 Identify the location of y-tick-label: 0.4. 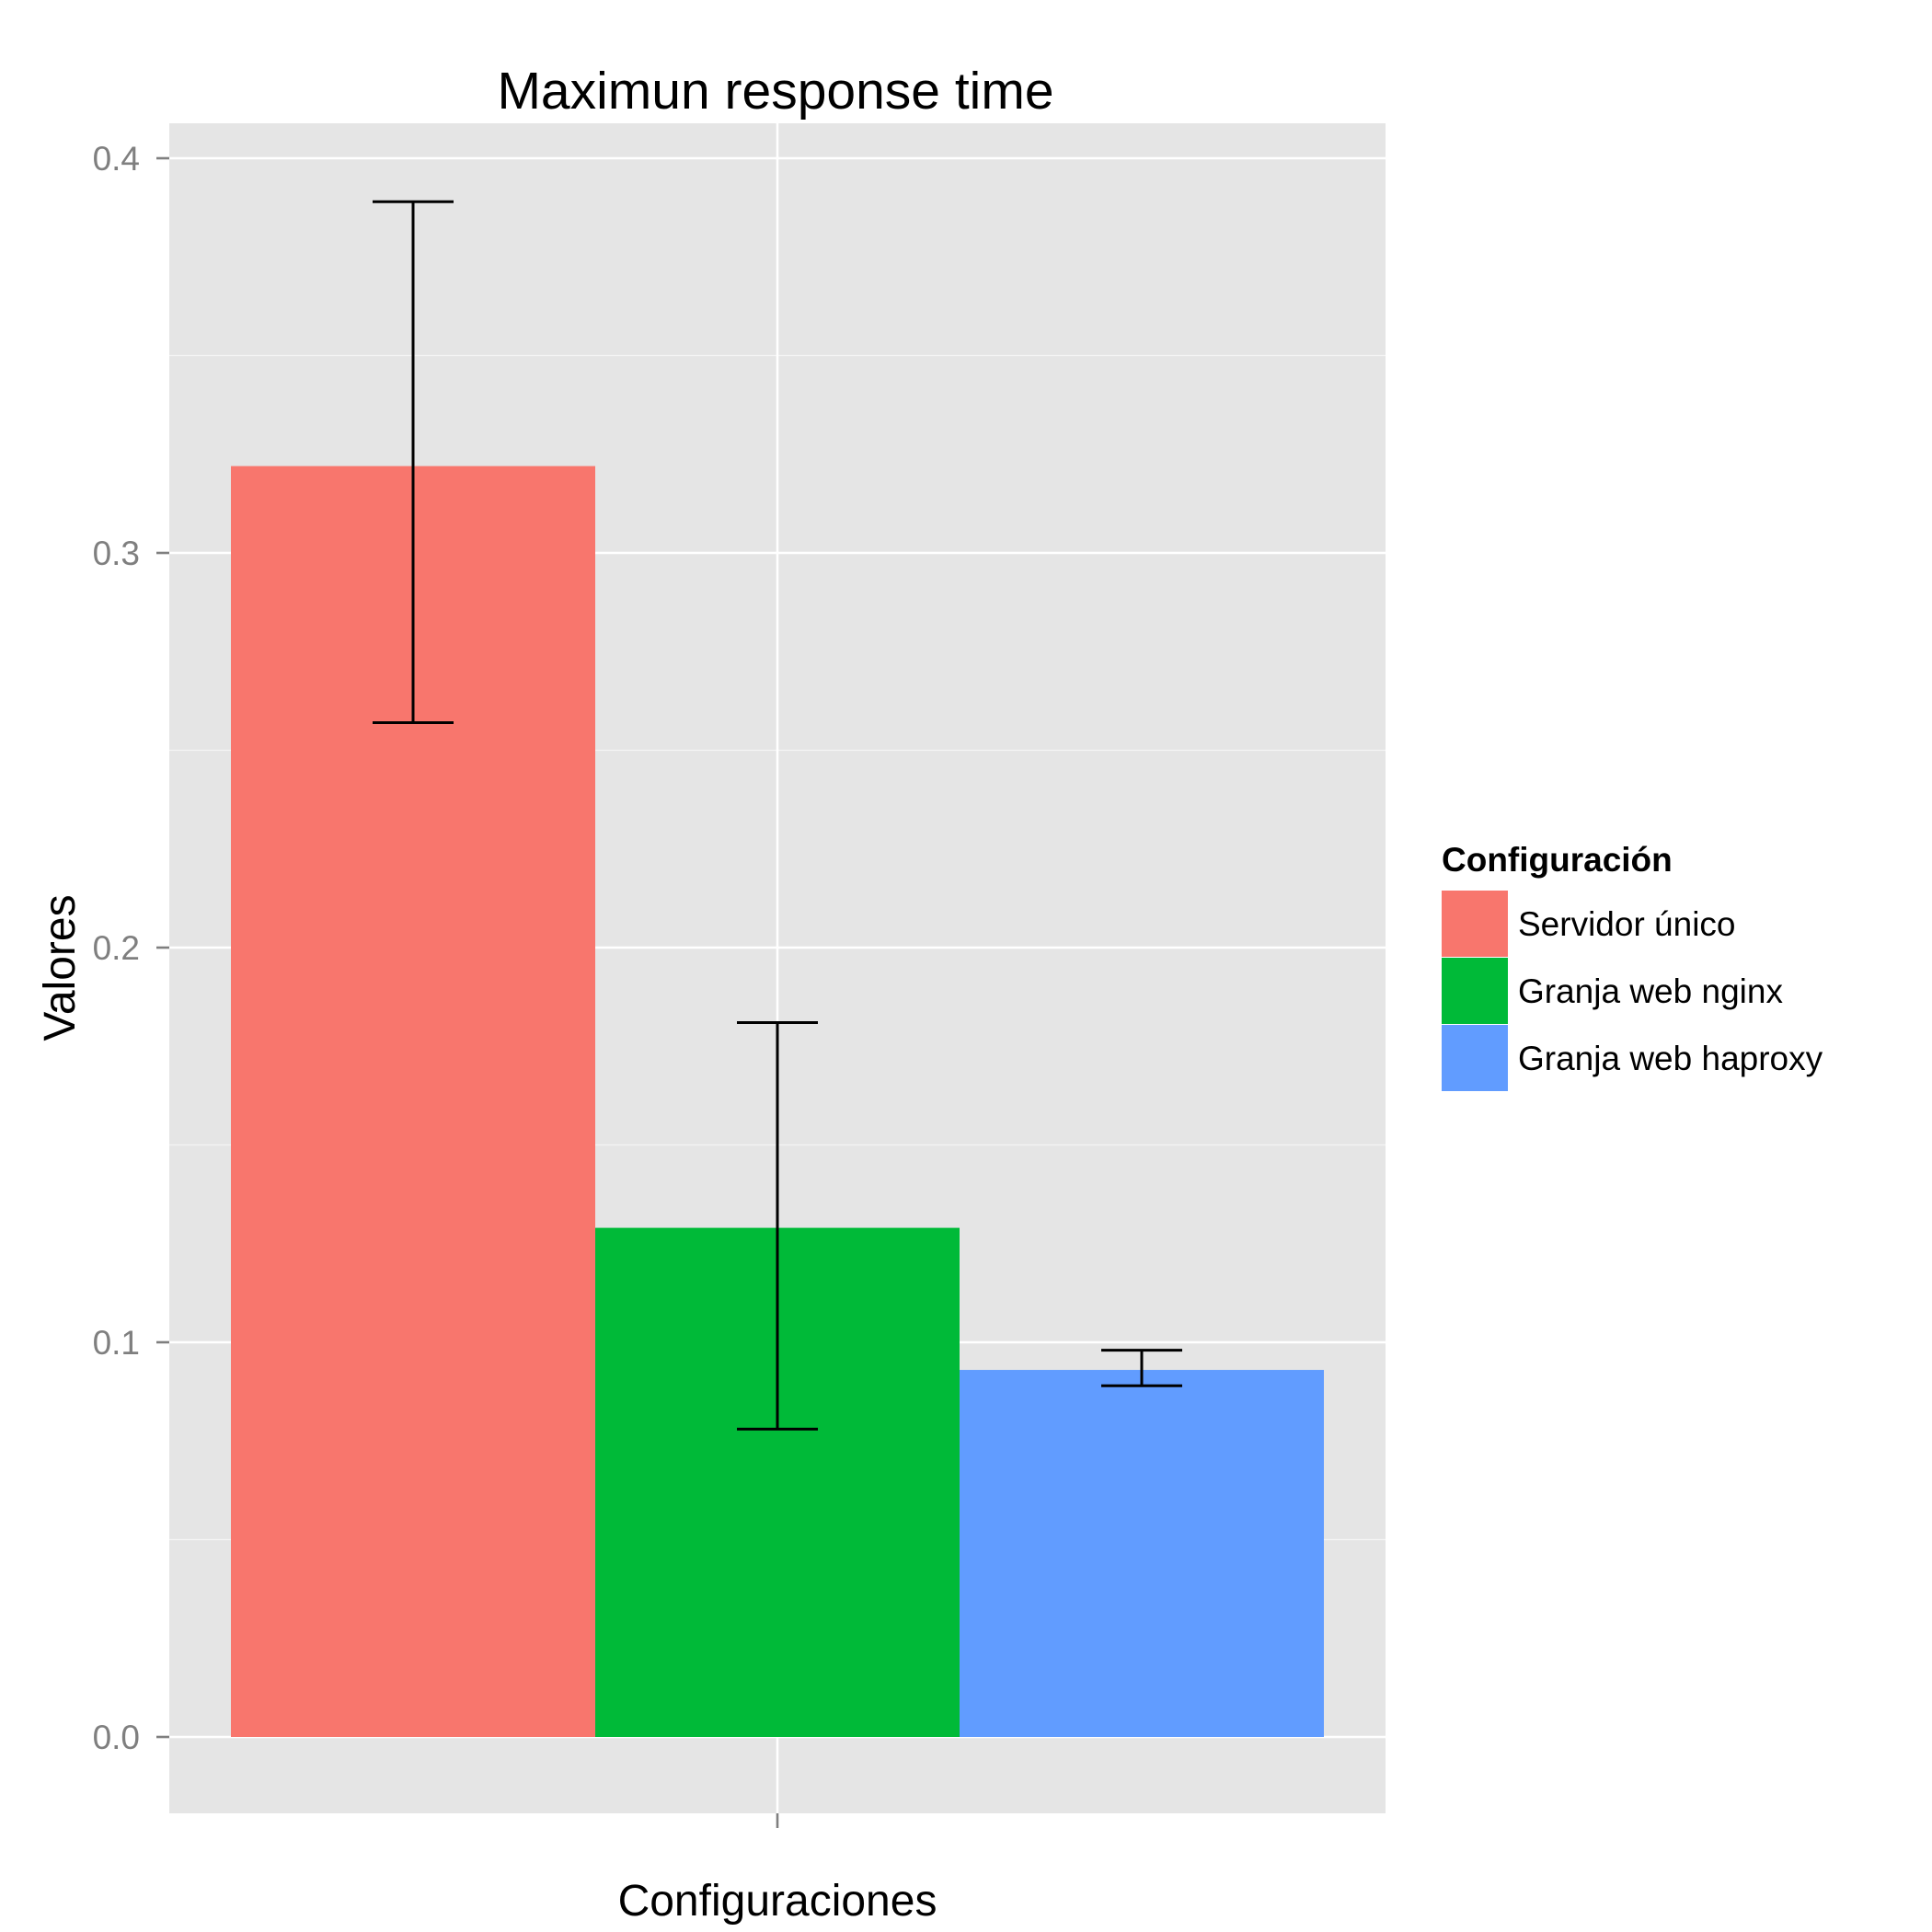
(116, 159).